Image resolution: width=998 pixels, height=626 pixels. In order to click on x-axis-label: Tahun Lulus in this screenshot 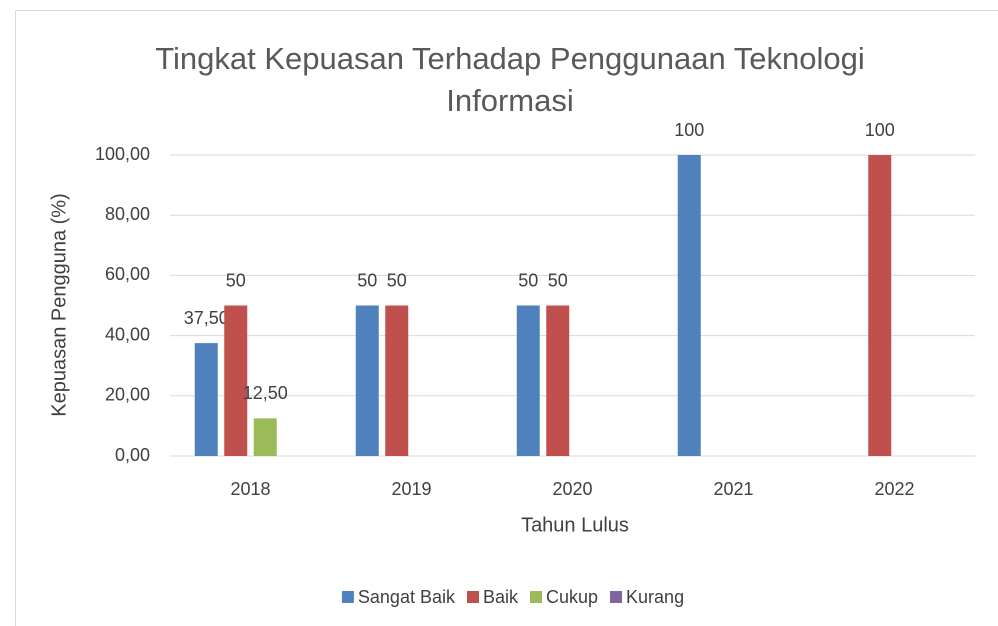, I will do `click(575, 525)`.